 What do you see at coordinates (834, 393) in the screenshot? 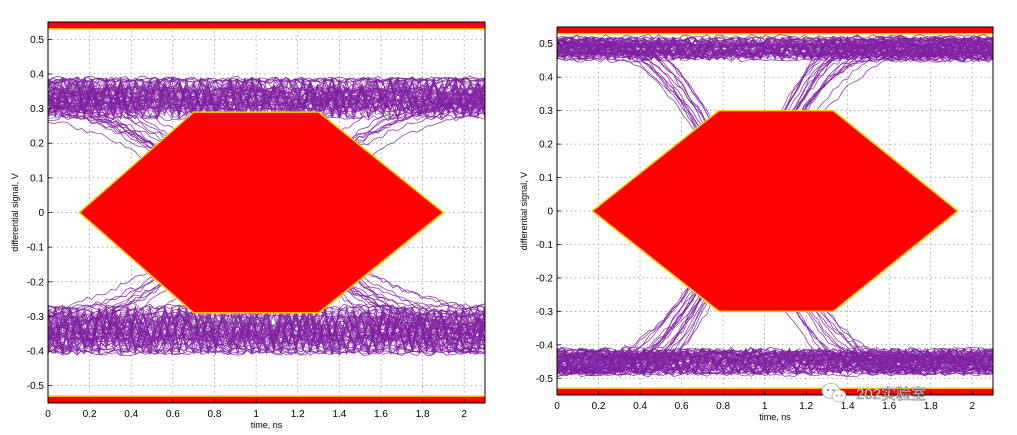
I see `wechat-icon` at bounding box center [834, 393].